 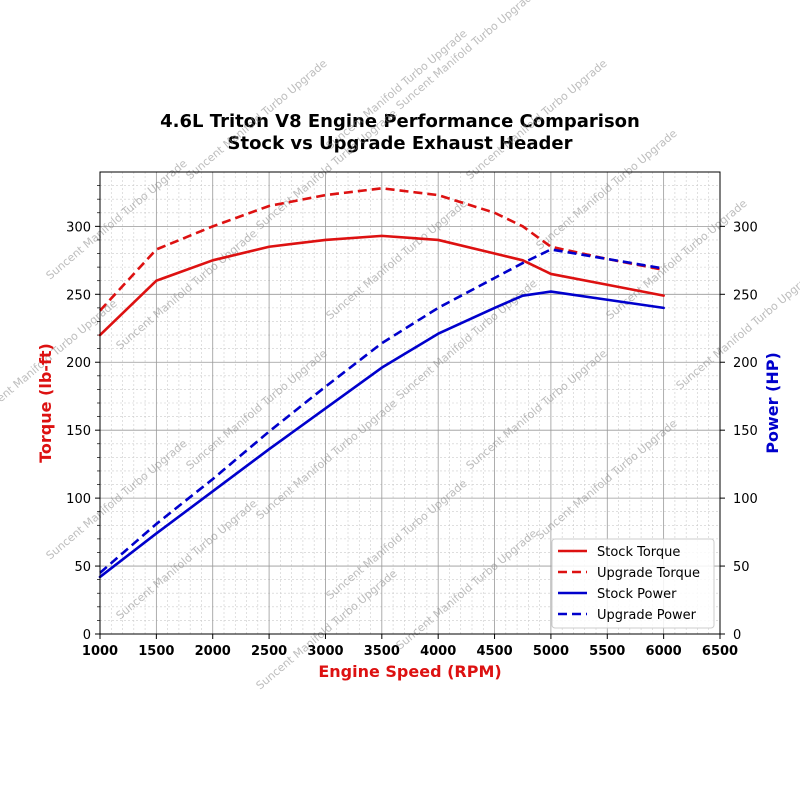 What do you see at coordinates (78, 295) in the screenshot?
I see `y-left-tick-label: 250` at bounding box center [78, 295].